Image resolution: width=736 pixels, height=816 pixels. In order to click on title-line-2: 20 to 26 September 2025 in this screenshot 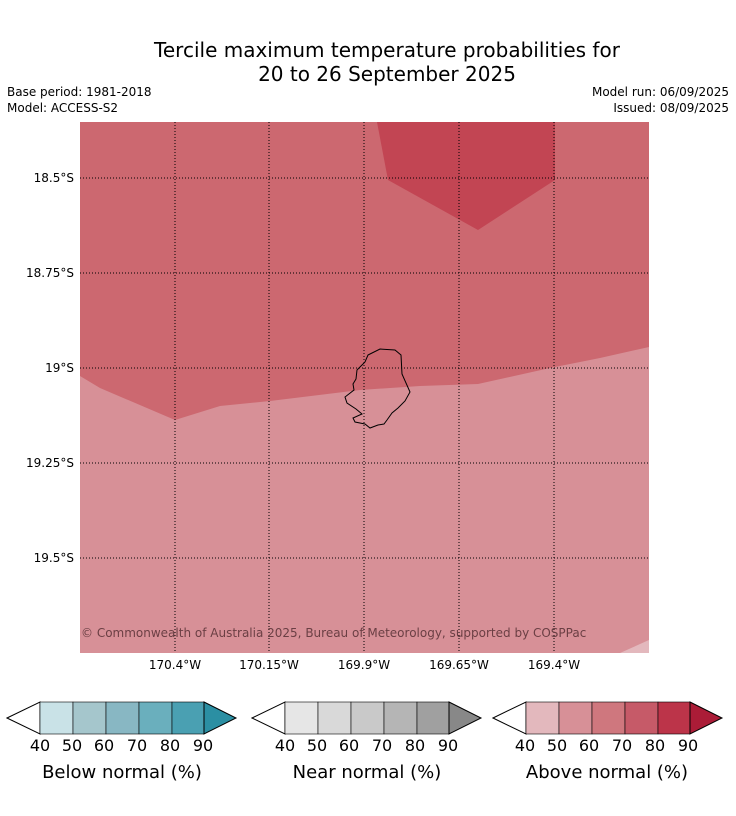, I will do `click(387, 74)`.